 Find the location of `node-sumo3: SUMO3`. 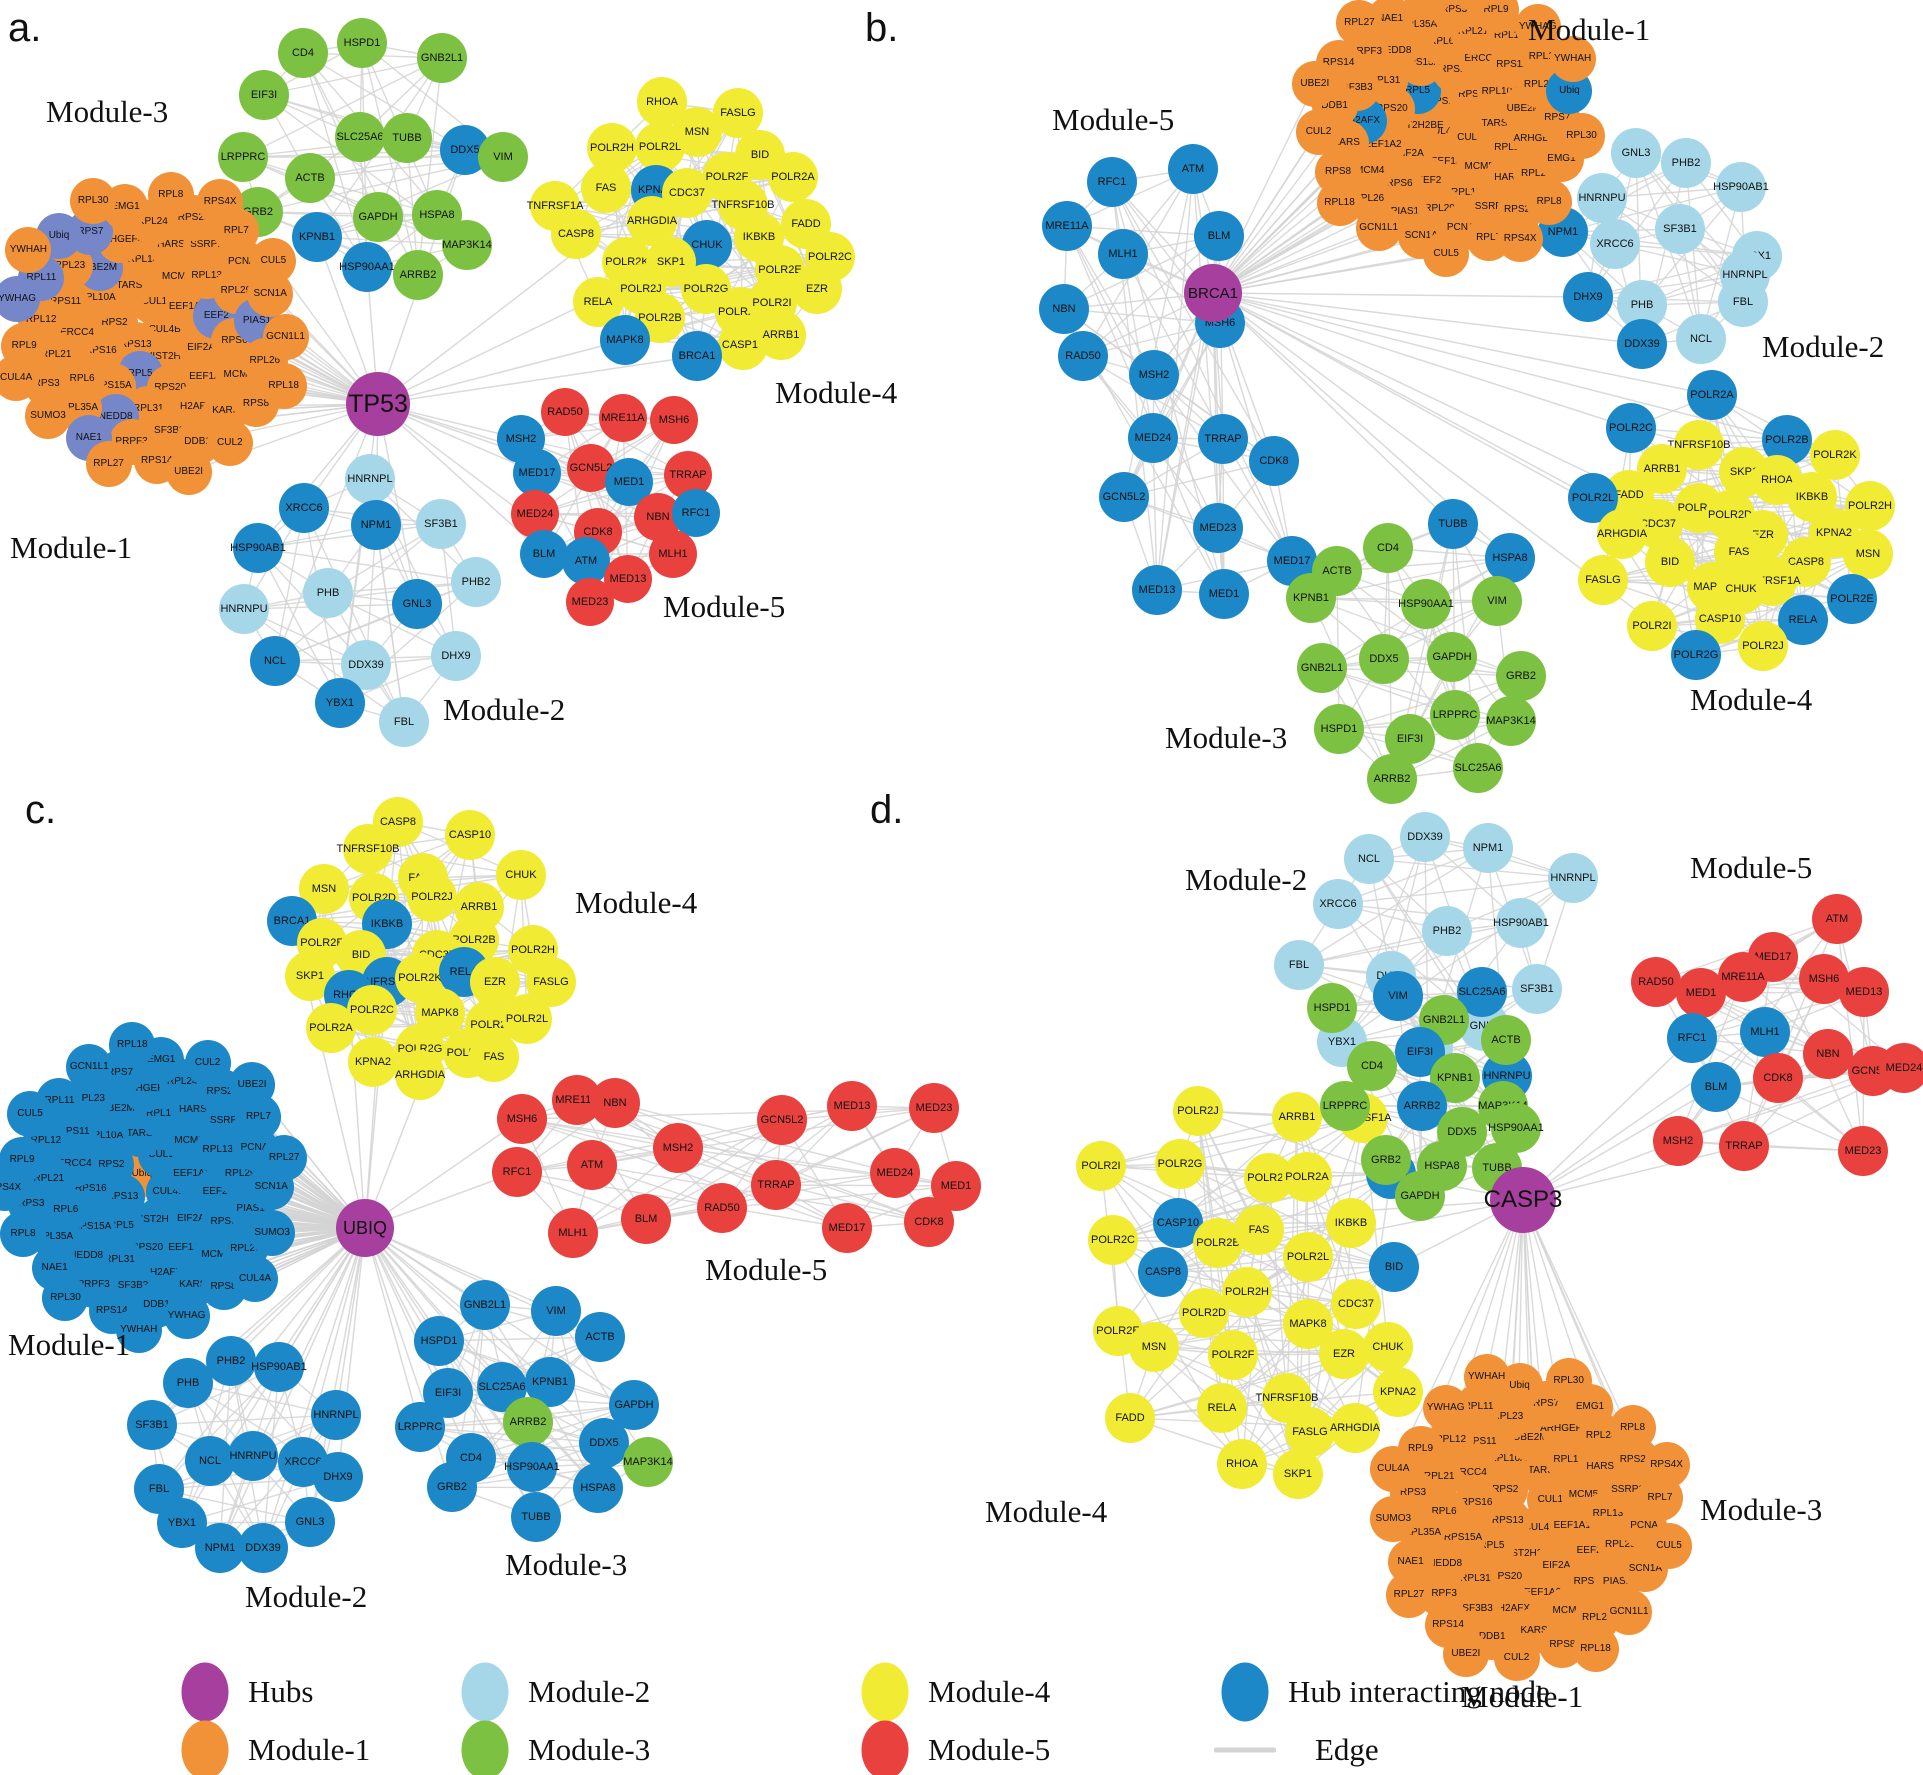

node-sumo3: SUMO3 is located at coordinates (48, 415).